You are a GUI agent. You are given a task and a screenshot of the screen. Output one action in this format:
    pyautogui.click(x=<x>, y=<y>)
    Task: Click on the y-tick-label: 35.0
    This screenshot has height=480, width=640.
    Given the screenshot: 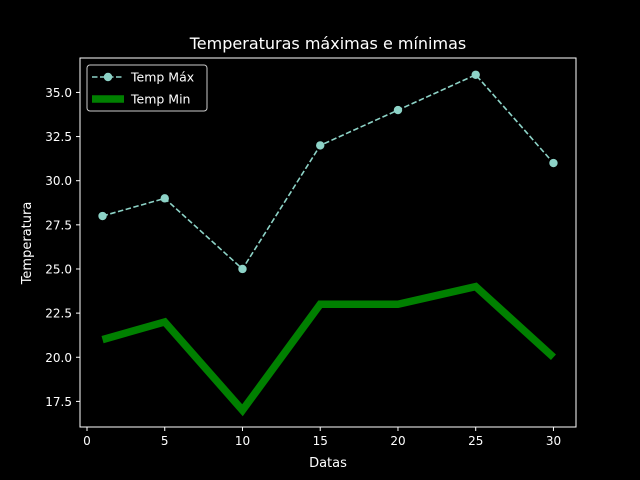 What is the action you would take?
    pyautogui.click(x=58, y=93)
    